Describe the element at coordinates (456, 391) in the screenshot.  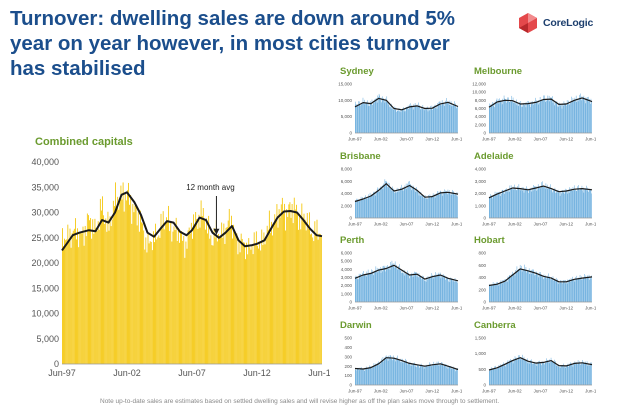
I see `darwin-x-tick-label: Jun-17` at that location.